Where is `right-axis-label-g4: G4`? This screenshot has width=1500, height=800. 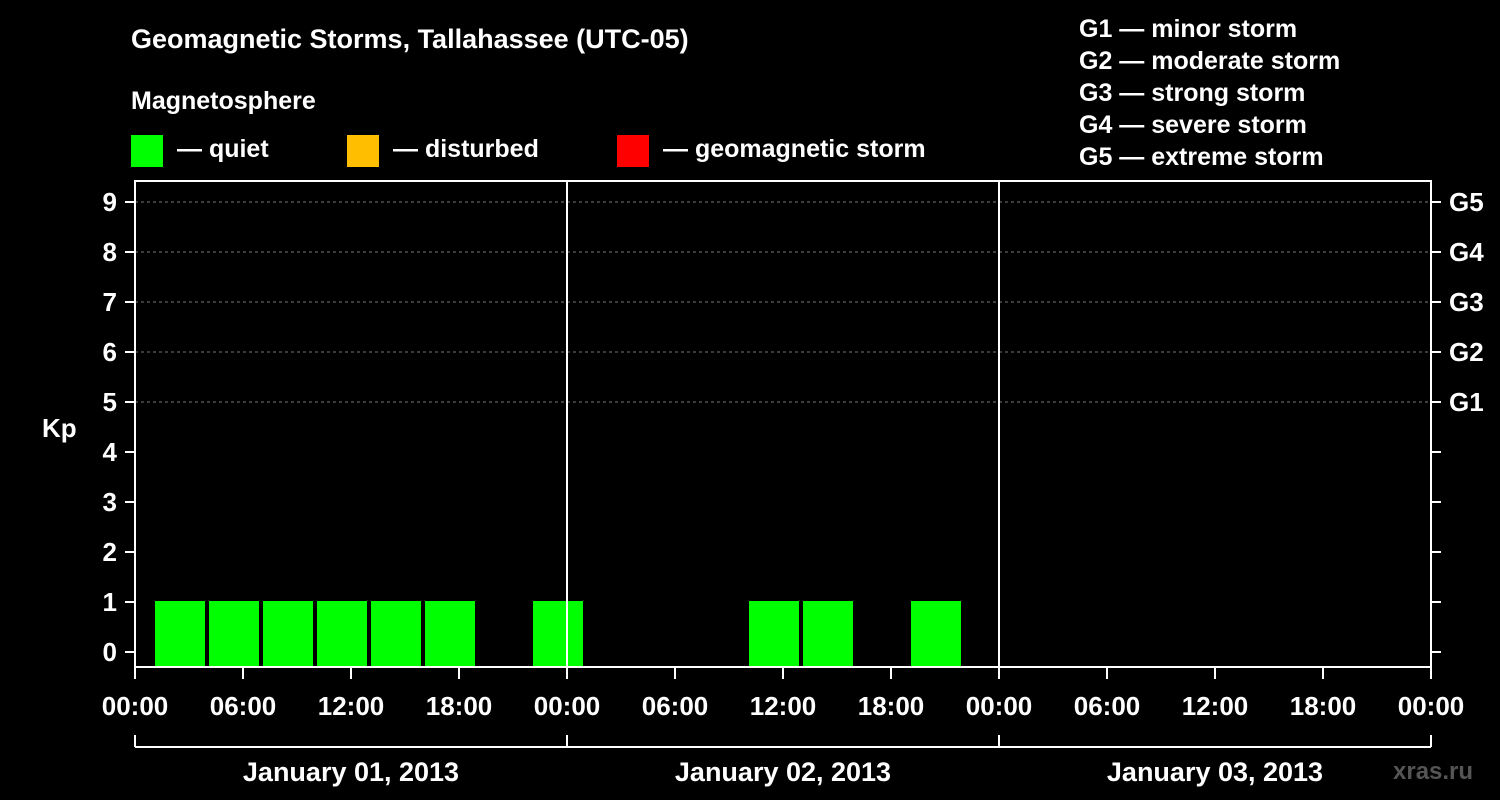 right-axis-label-g4: G4 is located at coordinates (1466, 252).